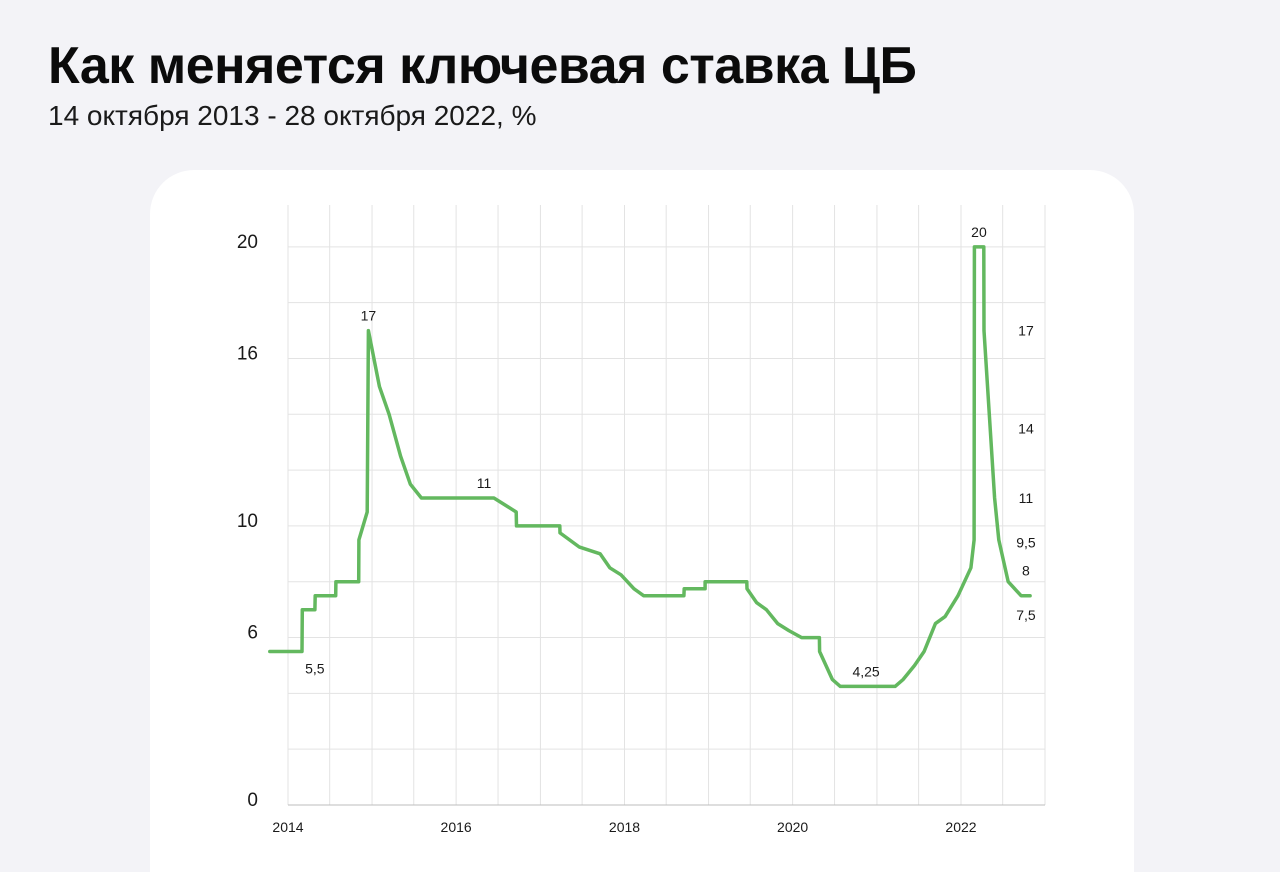  What do you see at coordinates (252, 800) in the screenshot?
I see `y-tick-label: 0` at bounding box center [252, 800].